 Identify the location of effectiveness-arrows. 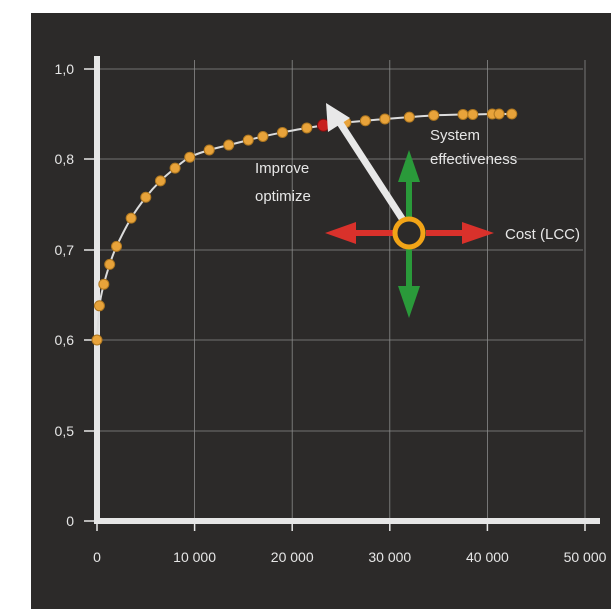
(409, 234).